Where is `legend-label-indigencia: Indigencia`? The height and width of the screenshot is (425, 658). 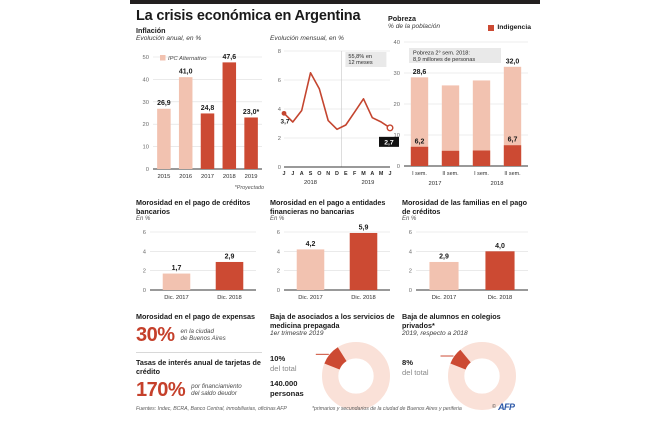
legend-label-indigencia: Indigencia is located at coordinates (514, 27).